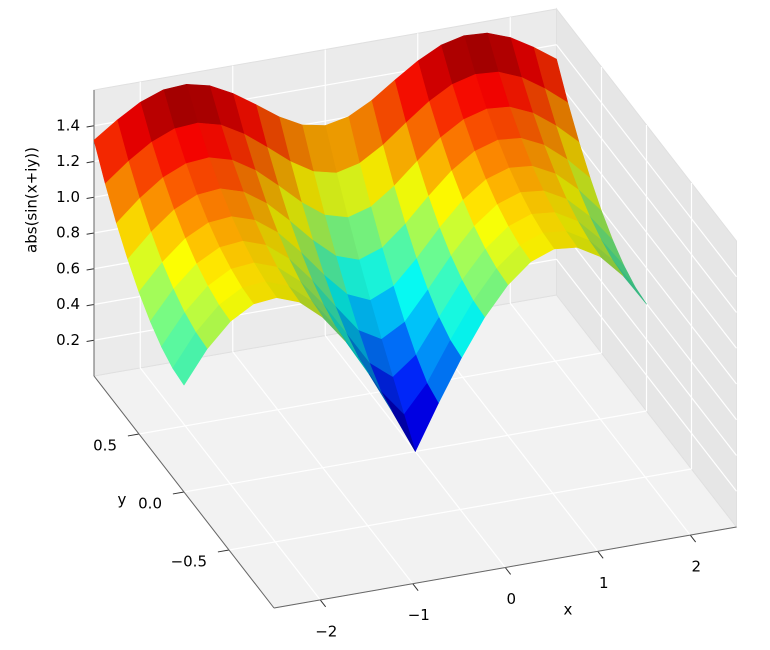  Describe the element at coordinates (68, 125) in the screenshot. I see `z-tick-label: 1.4` at that location.